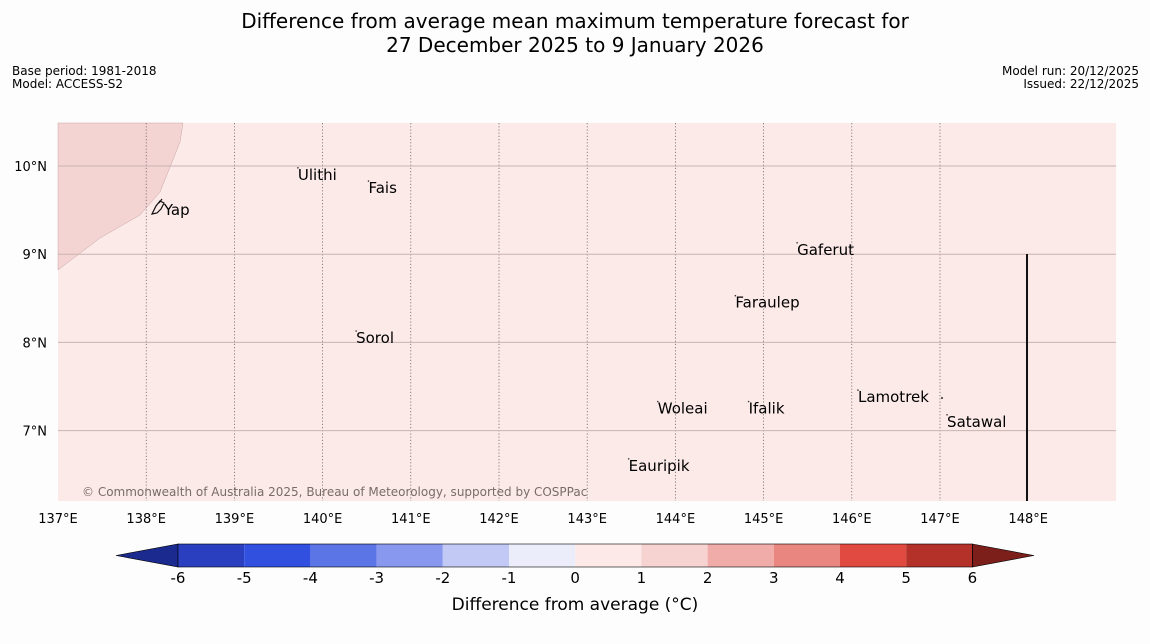 This screenshot has width=1150, height=644. I want to click on place-label-woleai: Woleai, so click(683, 409).